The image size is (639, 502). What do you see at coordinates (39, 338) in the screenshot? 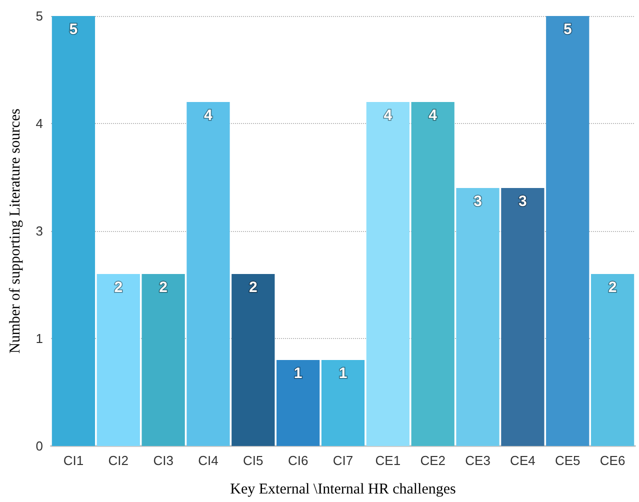
I see `y-tick-label: 1` at bounding box center [39, 338].